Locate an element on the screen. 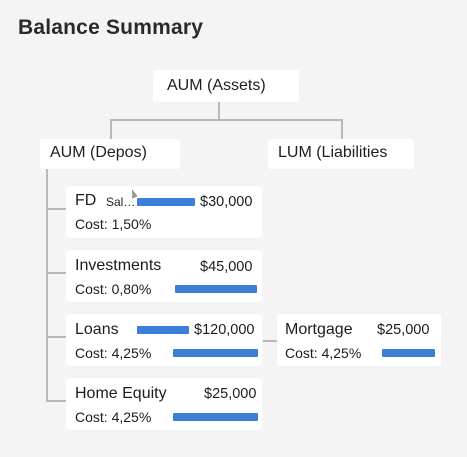  connector-left-down is located at coordinates (111, 129).